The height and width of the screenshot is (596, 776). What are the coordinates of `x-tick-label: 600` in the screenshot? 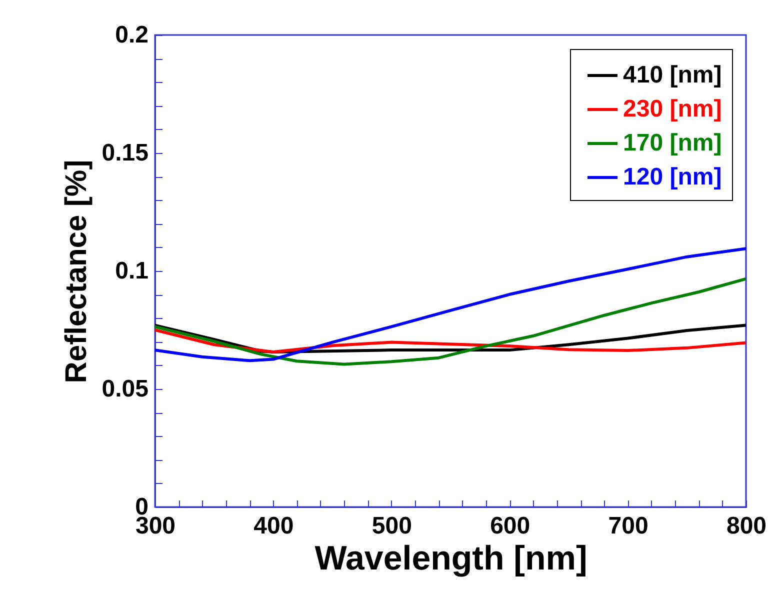 It's located at (510, 526).